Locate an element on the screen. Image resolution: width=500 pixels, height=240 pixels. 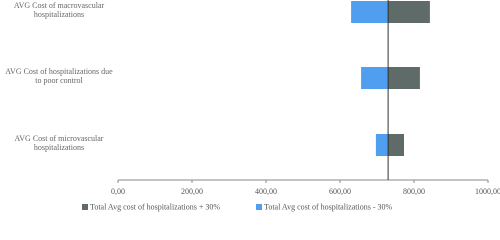
x-tick-label: 0,00 is located at coordinates (118, 191).